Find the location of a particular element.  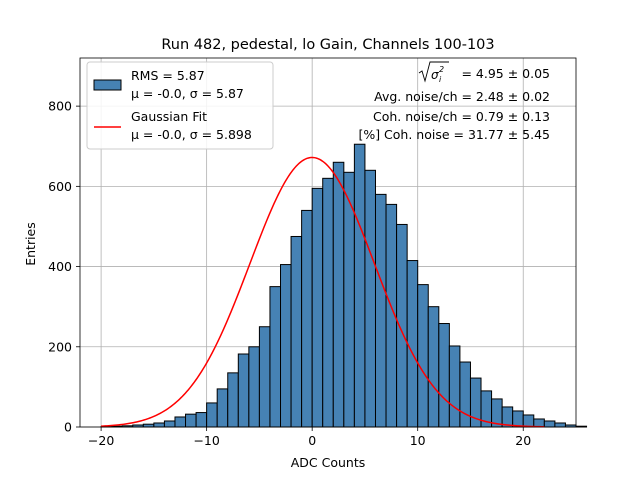

x-tick-label: −10 is located at coordinates (206, 440).